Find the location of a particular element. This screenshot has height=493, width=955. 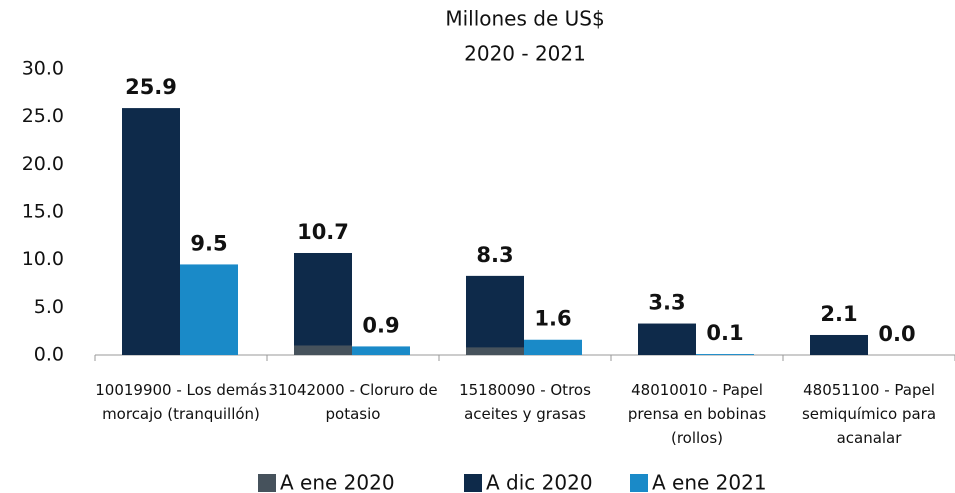

y-tick-label: 5.0 is located at coordinates (49, 307).